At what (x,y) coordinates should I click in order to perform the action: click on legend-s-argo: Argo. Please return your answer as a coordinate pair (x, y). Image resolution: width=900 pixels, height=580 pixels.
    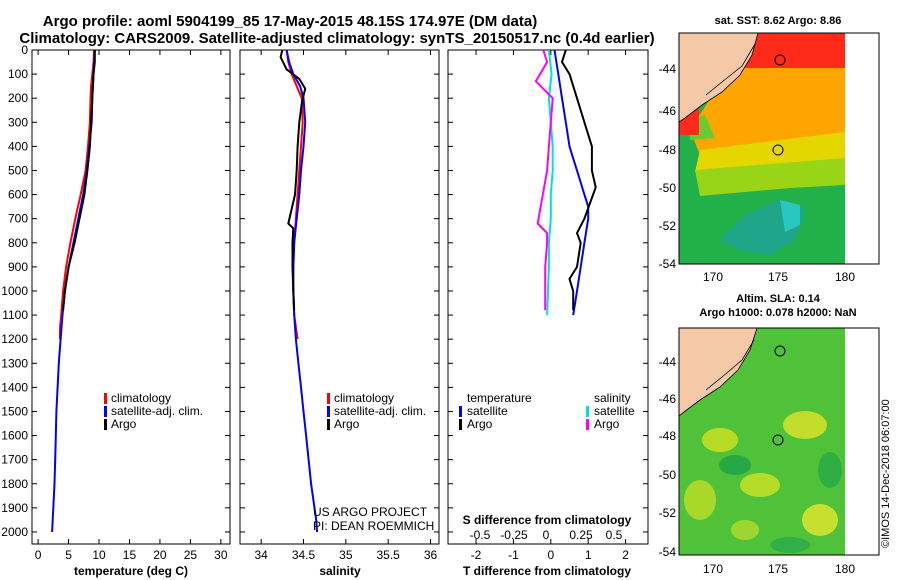
    Looking at the image, I should click on (607, 424).